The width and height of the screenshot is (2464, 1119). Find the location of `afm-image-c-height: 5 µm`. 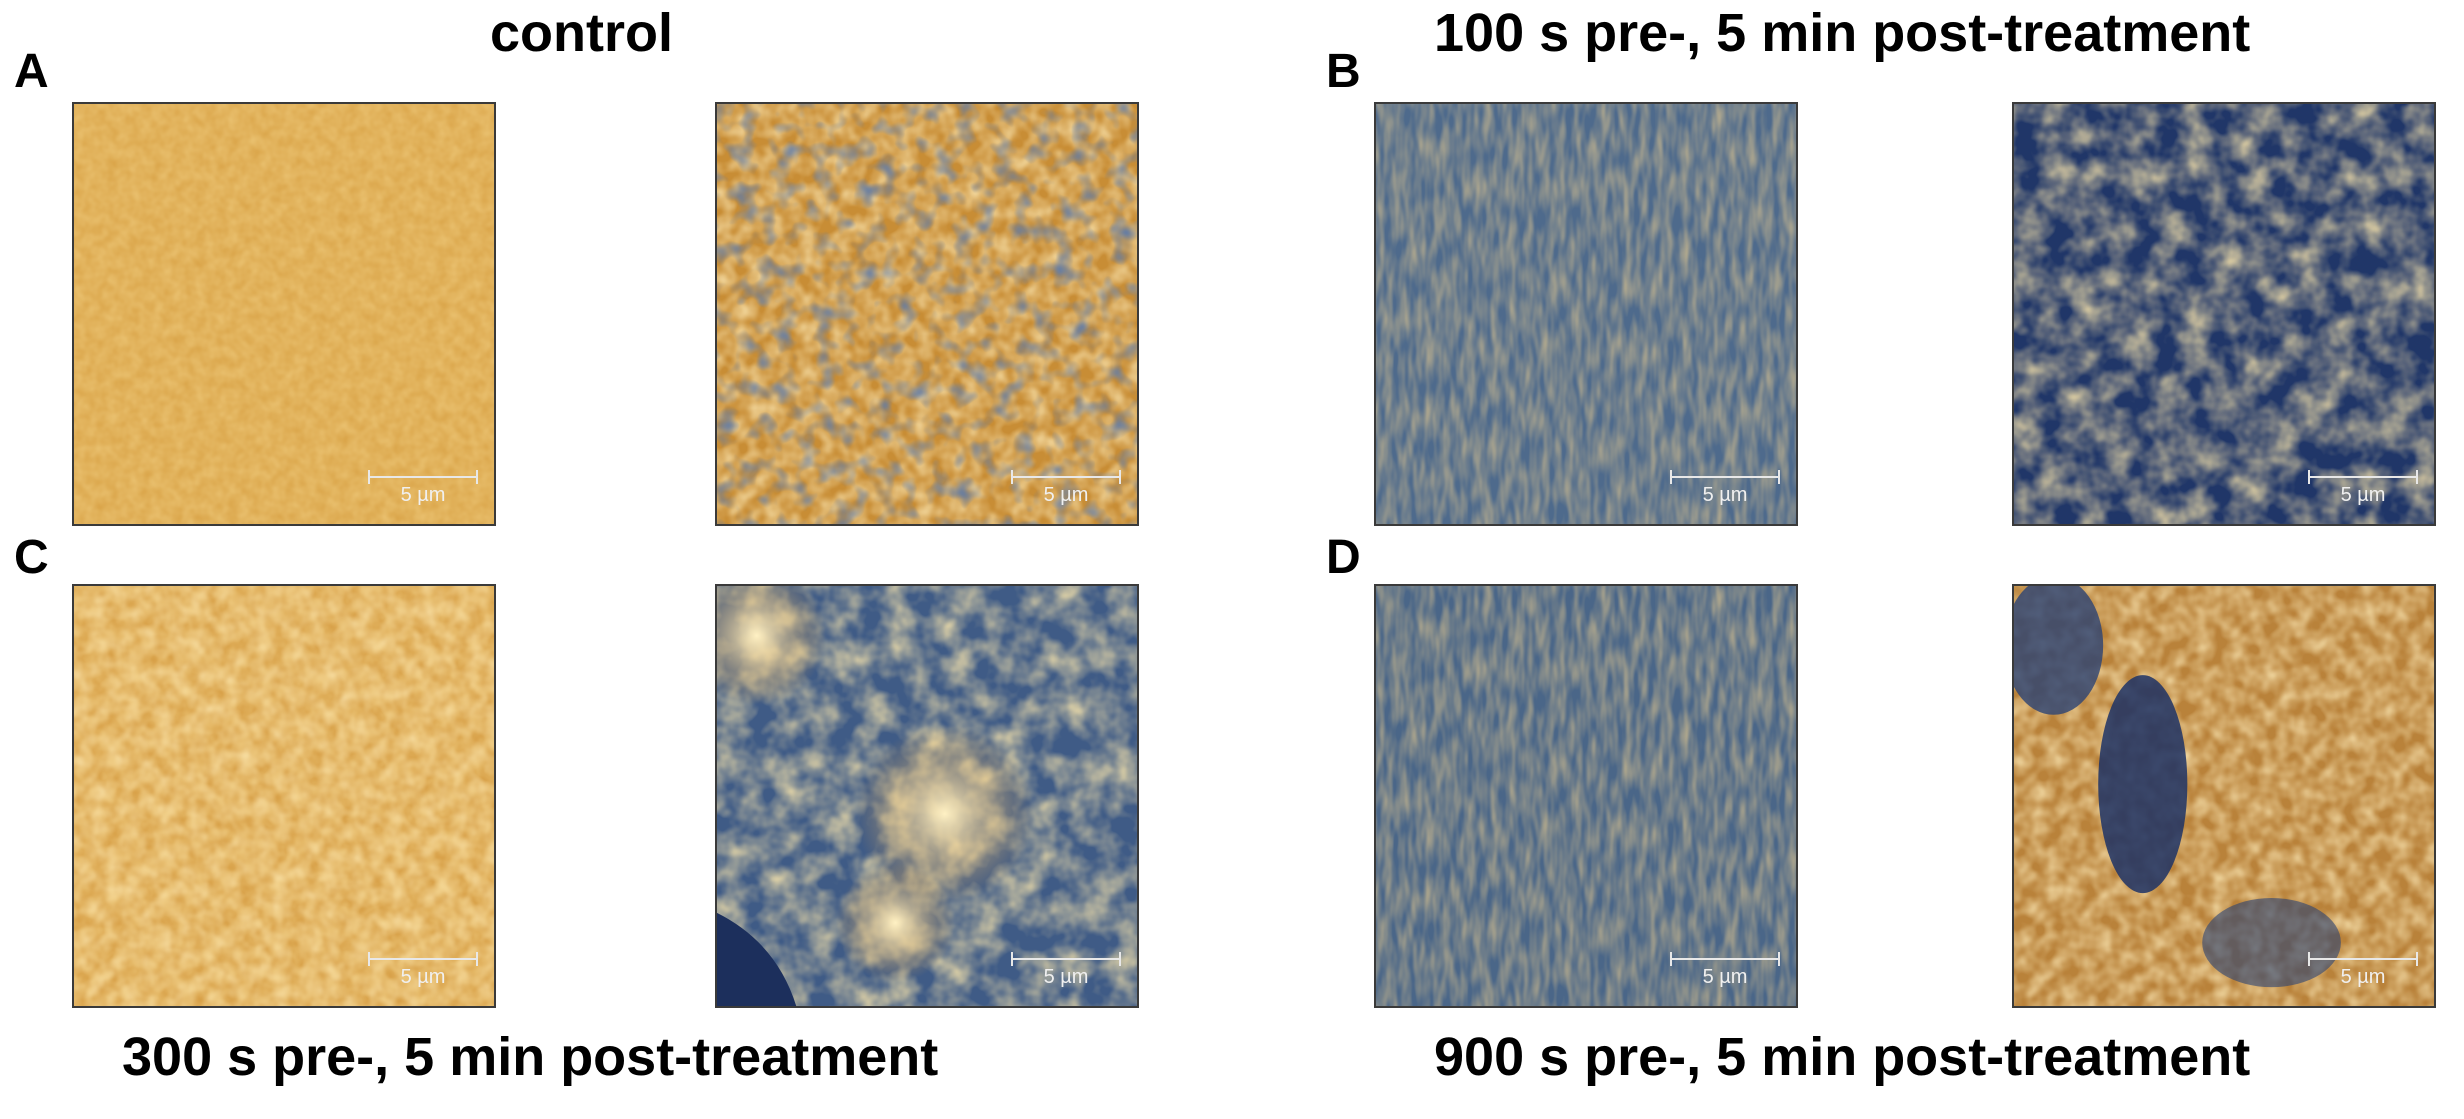

afm-image-c-height: 5 µm is located at coordinates (927, 796).